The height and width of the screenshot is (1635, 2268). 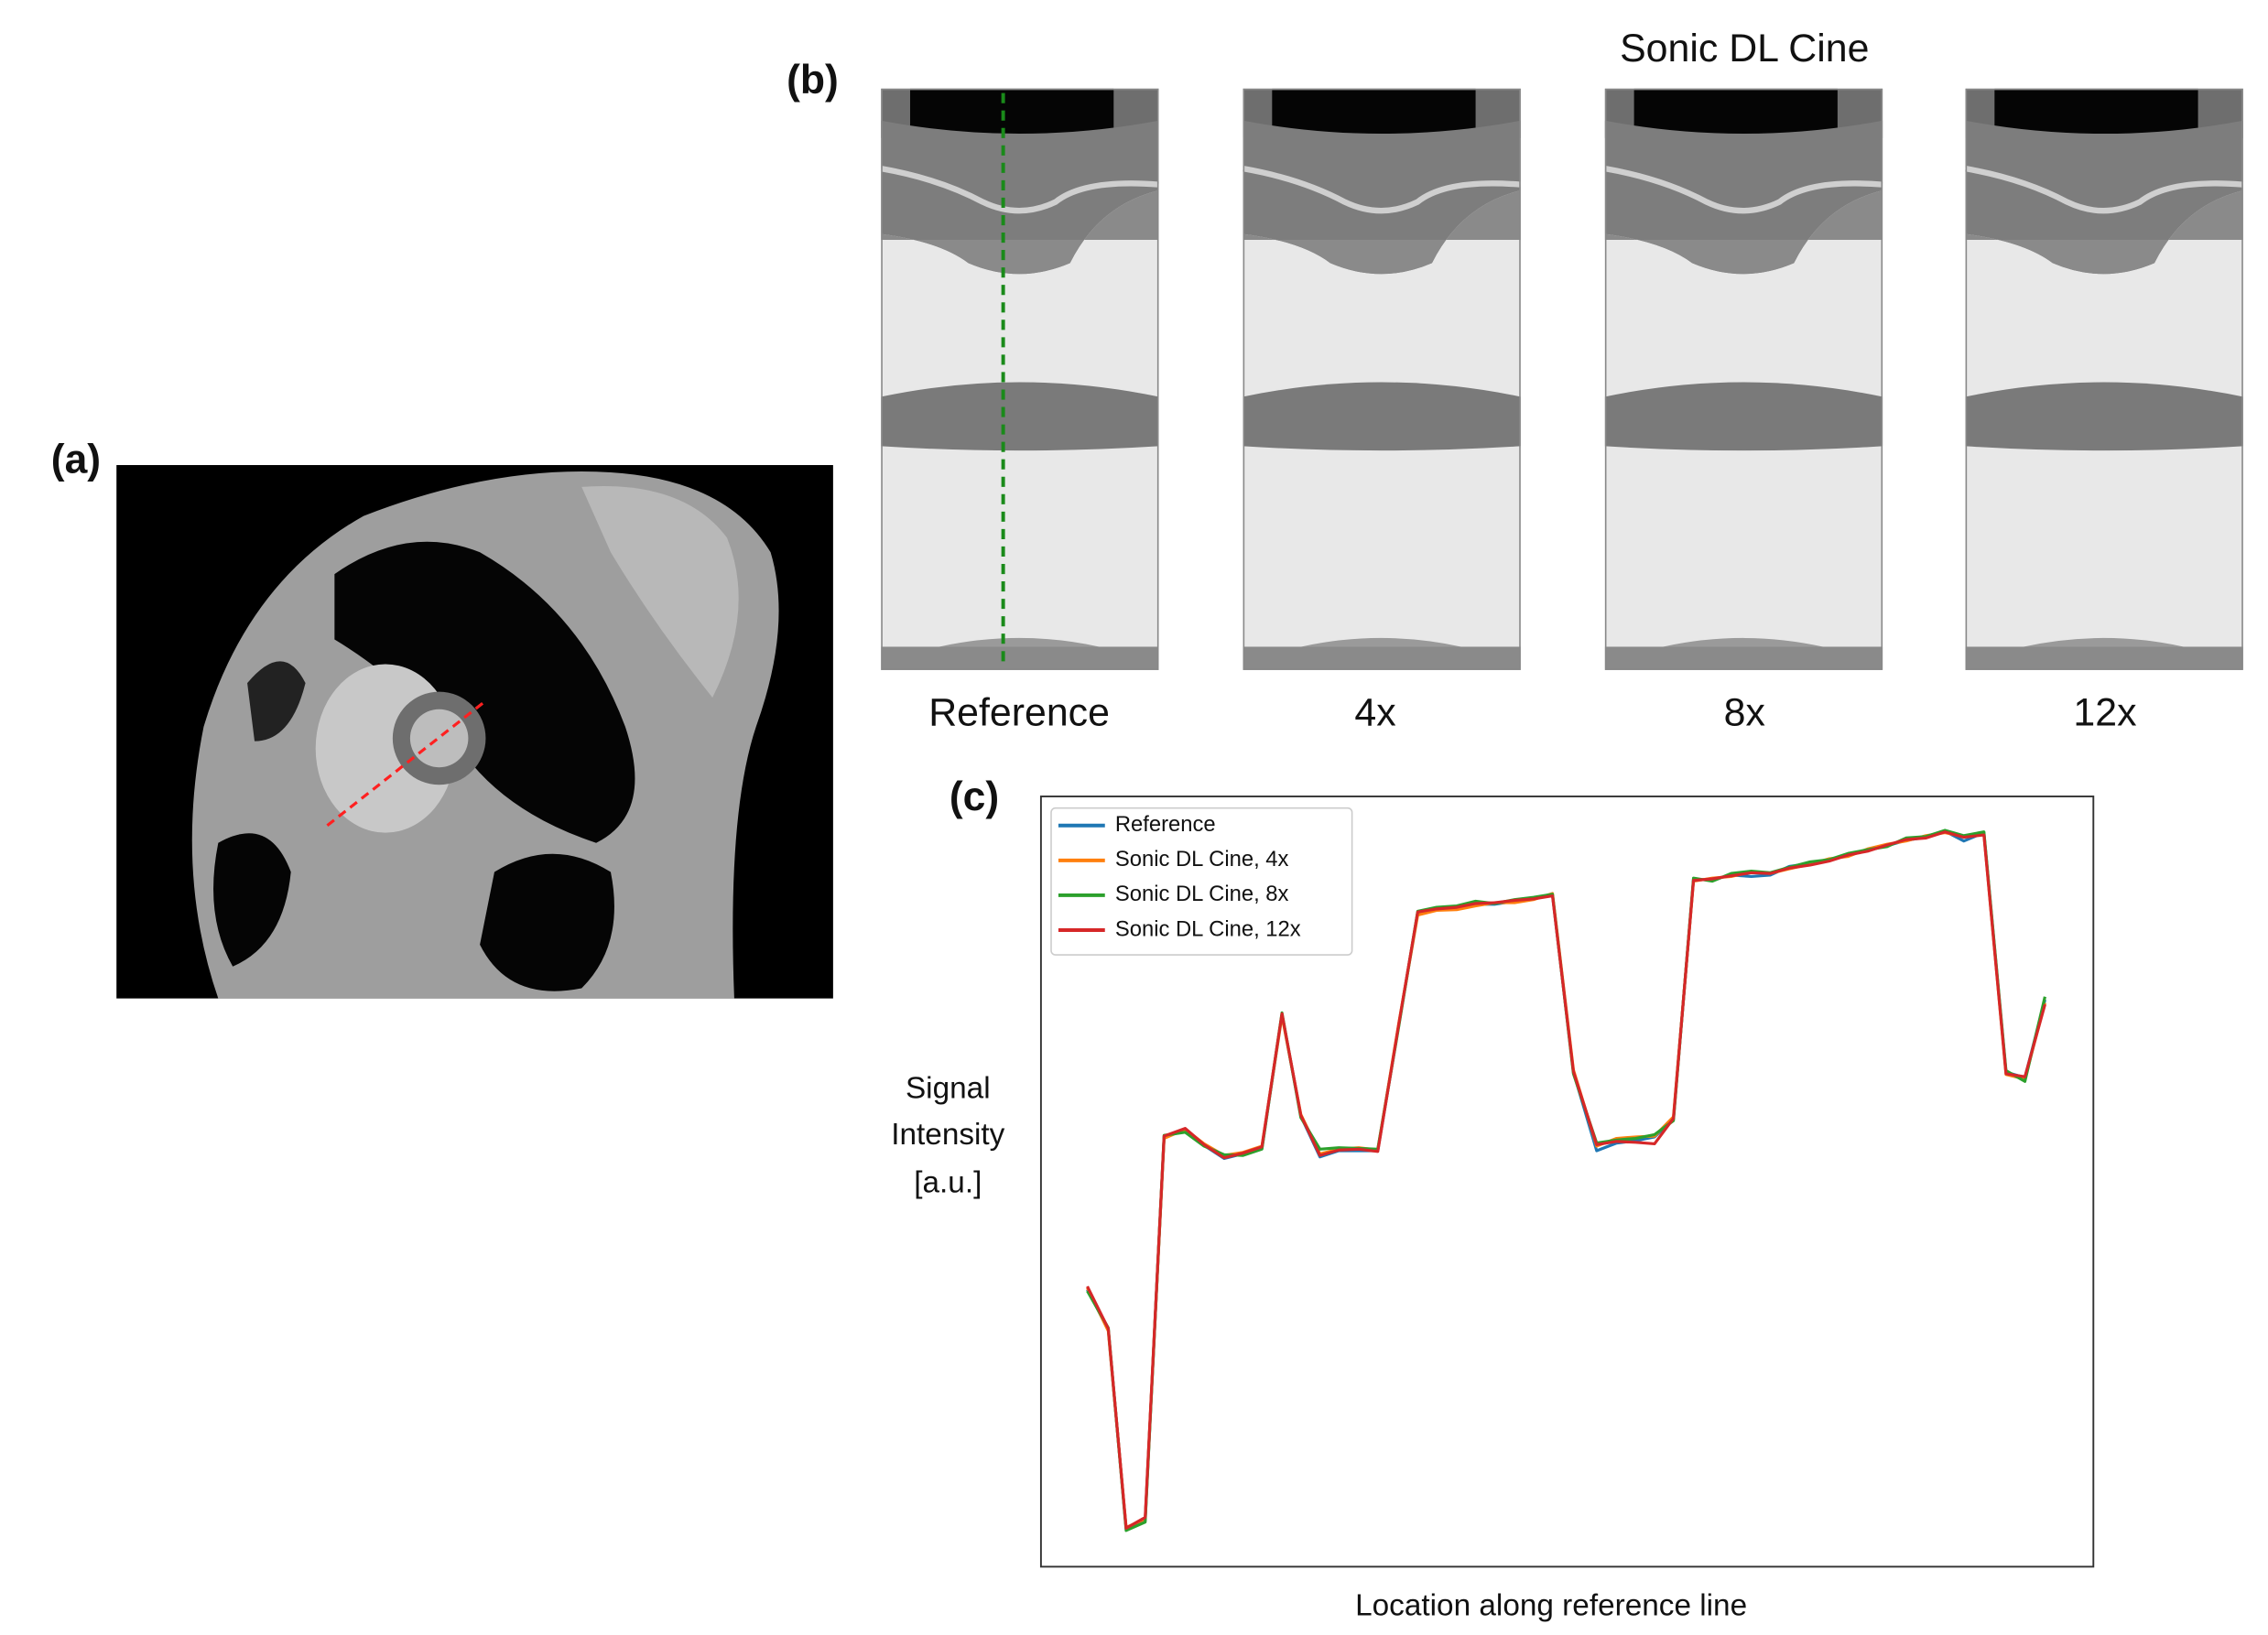 I want to click on image-label: 12x, so click(x=2104, y=712).